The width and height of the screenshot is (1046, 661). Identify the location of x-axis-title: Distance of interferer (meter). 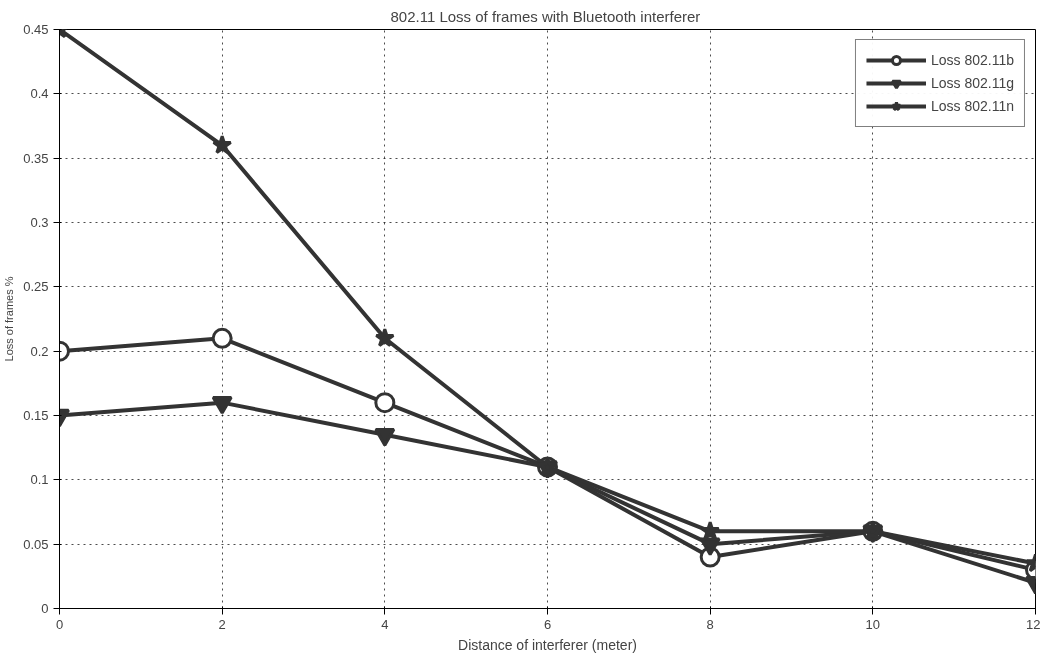
(547, 644).